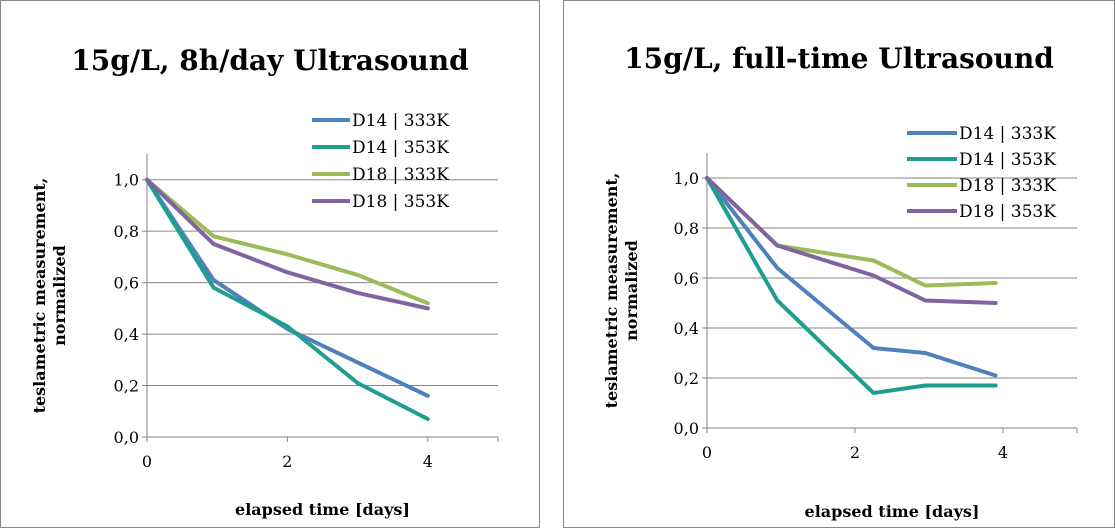  What do you see at coordinates (269, 60) in the screenshot?
I see `chart-title: 15g/L, 8h/day Ultrasound` at bounding box center [269, 60].